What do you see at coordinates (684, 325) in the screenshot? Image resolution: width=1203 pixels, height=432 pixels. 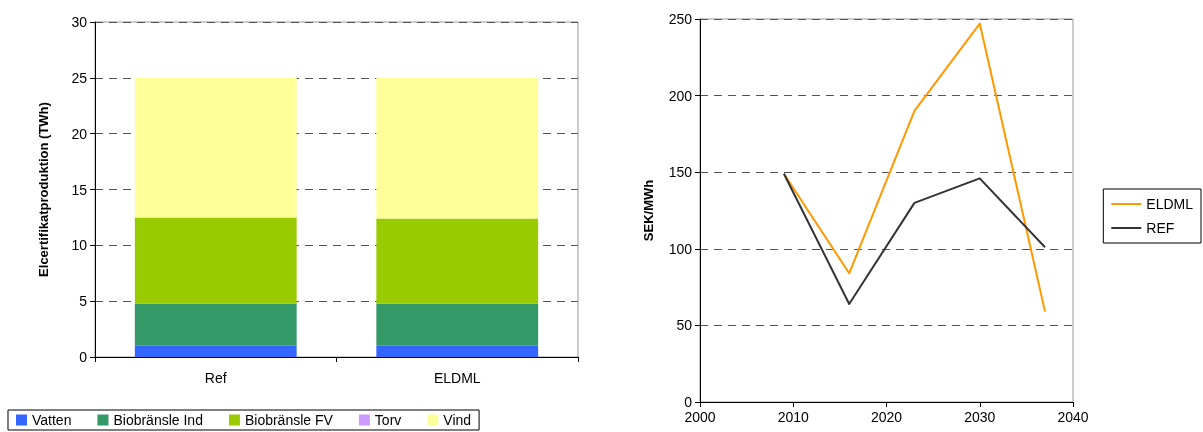 I see `y-tick-label: 50` at bounding box center [684, 325].